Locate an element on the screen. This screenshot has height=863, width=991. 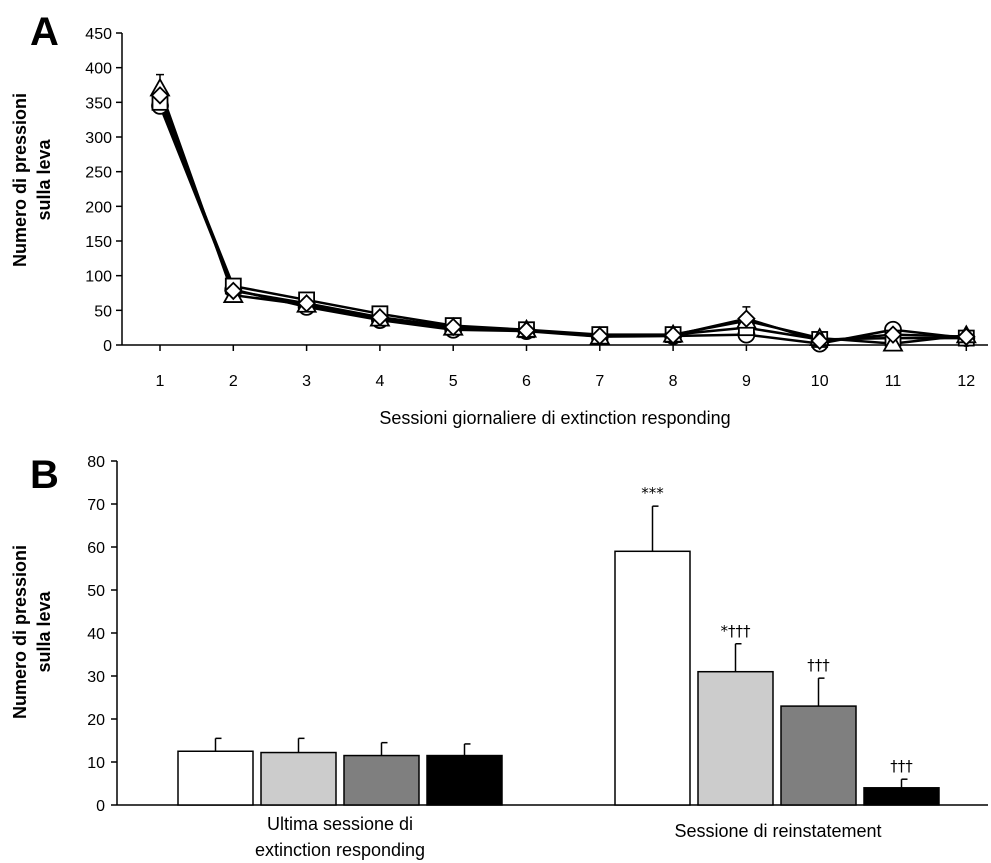
panel-a-y-tick-label: 250 is located at coordinates (98, 173).